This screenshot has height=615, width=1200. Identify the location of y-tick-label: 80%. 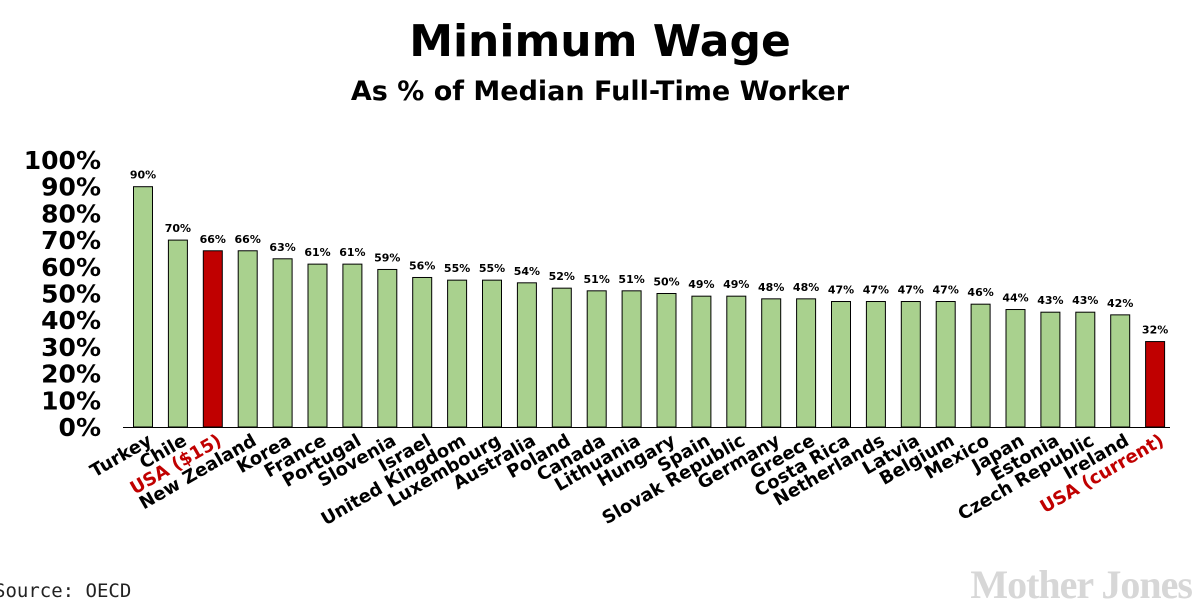
(71, 213).